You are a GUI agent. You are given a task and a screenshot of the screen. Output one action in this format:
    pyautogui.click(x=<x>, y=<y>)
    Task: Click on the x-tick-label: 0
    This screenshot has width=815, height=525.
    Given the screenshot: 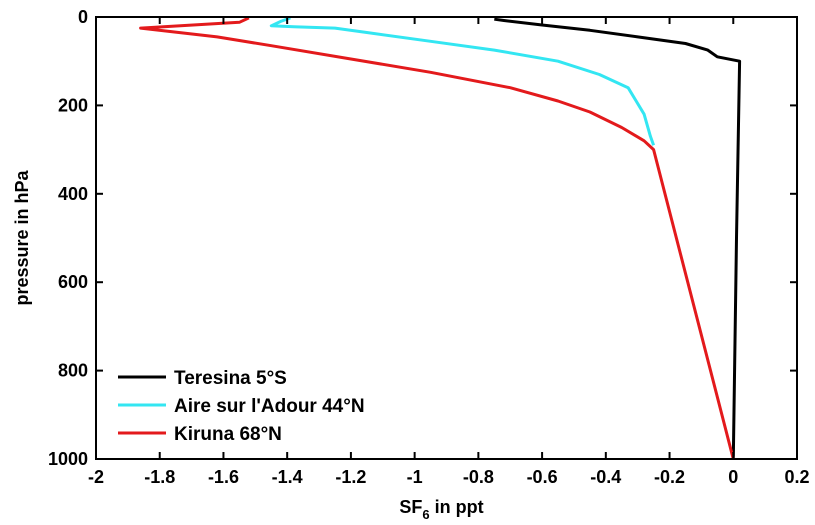 What is the action you would take?
    pyautogui.click(x=733, y=477)
    